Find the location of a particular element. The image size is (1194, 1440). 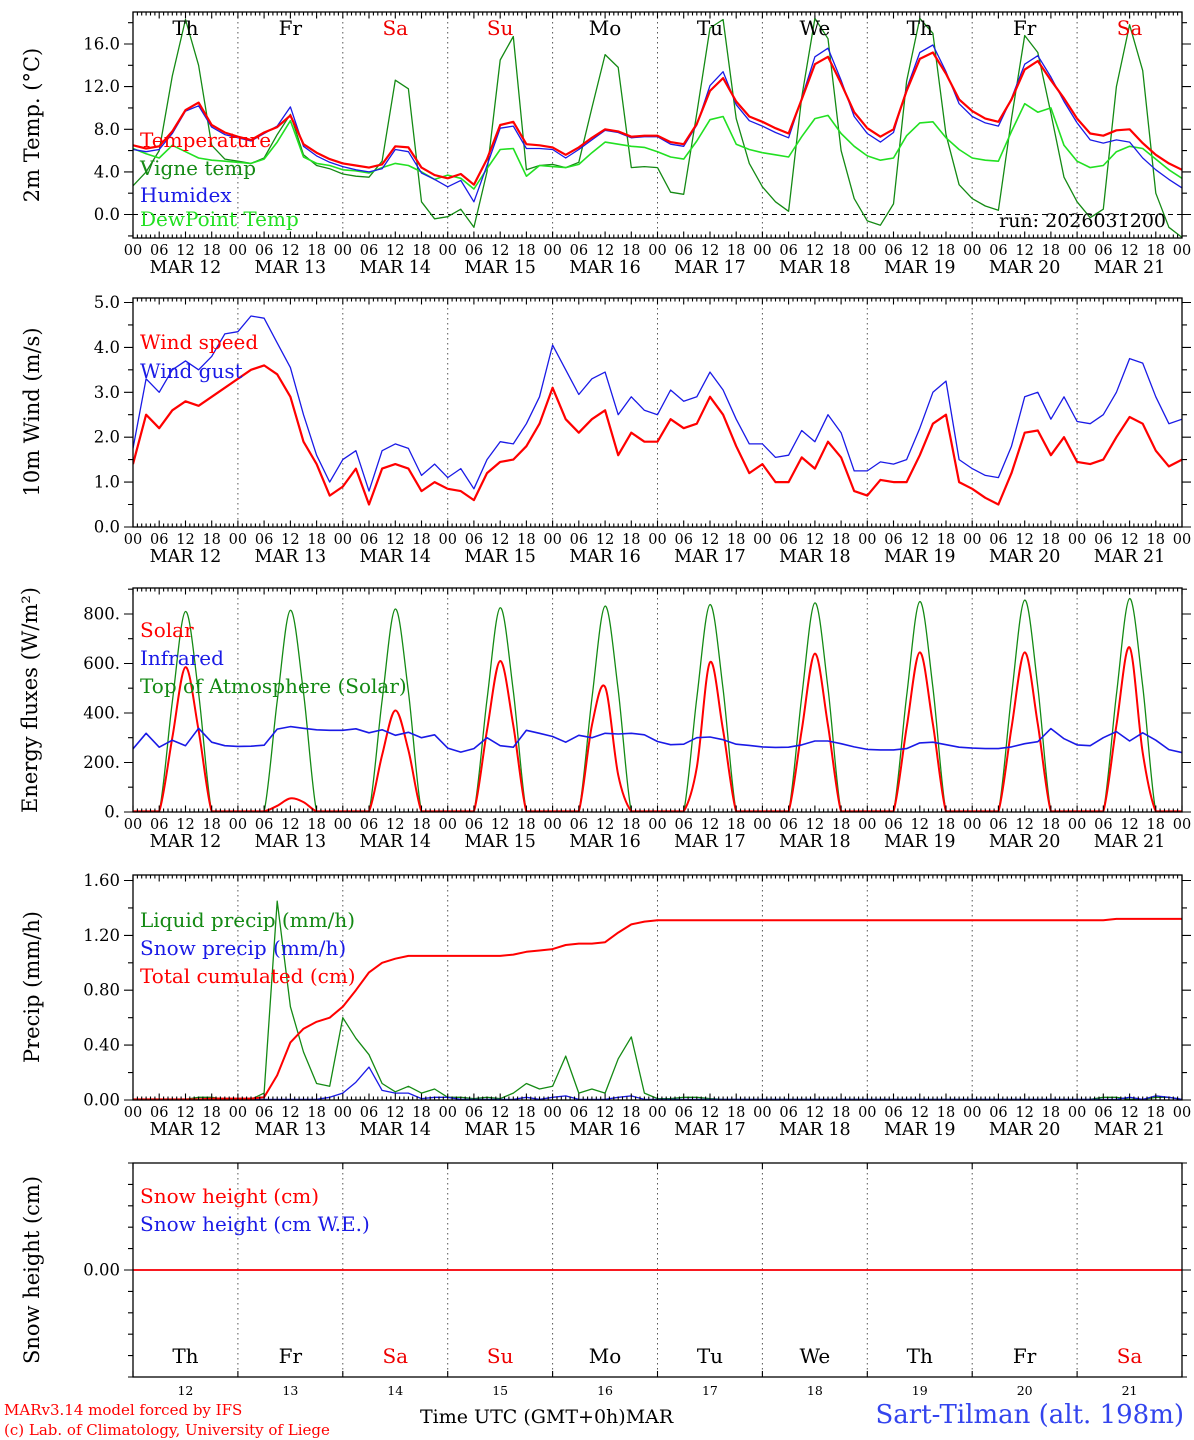

svg-text: MAR 16 is located at coordinates (605, 1130).